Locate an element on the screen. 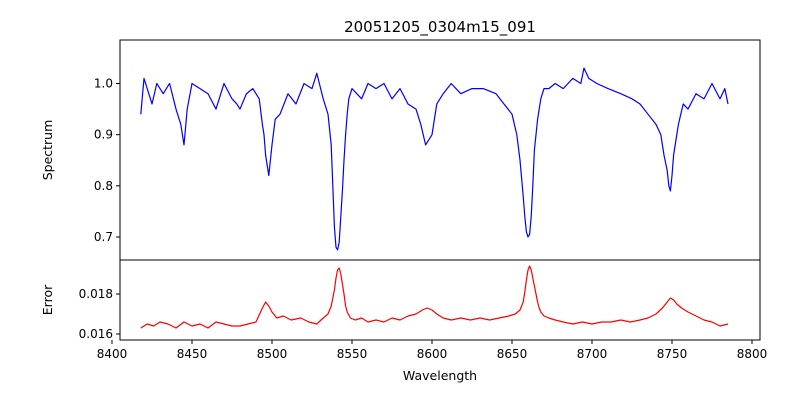 Image resolution: width=800 pixels, height=400 pixels. x-tick-label: 8500 is located at coordinates (272, 354).